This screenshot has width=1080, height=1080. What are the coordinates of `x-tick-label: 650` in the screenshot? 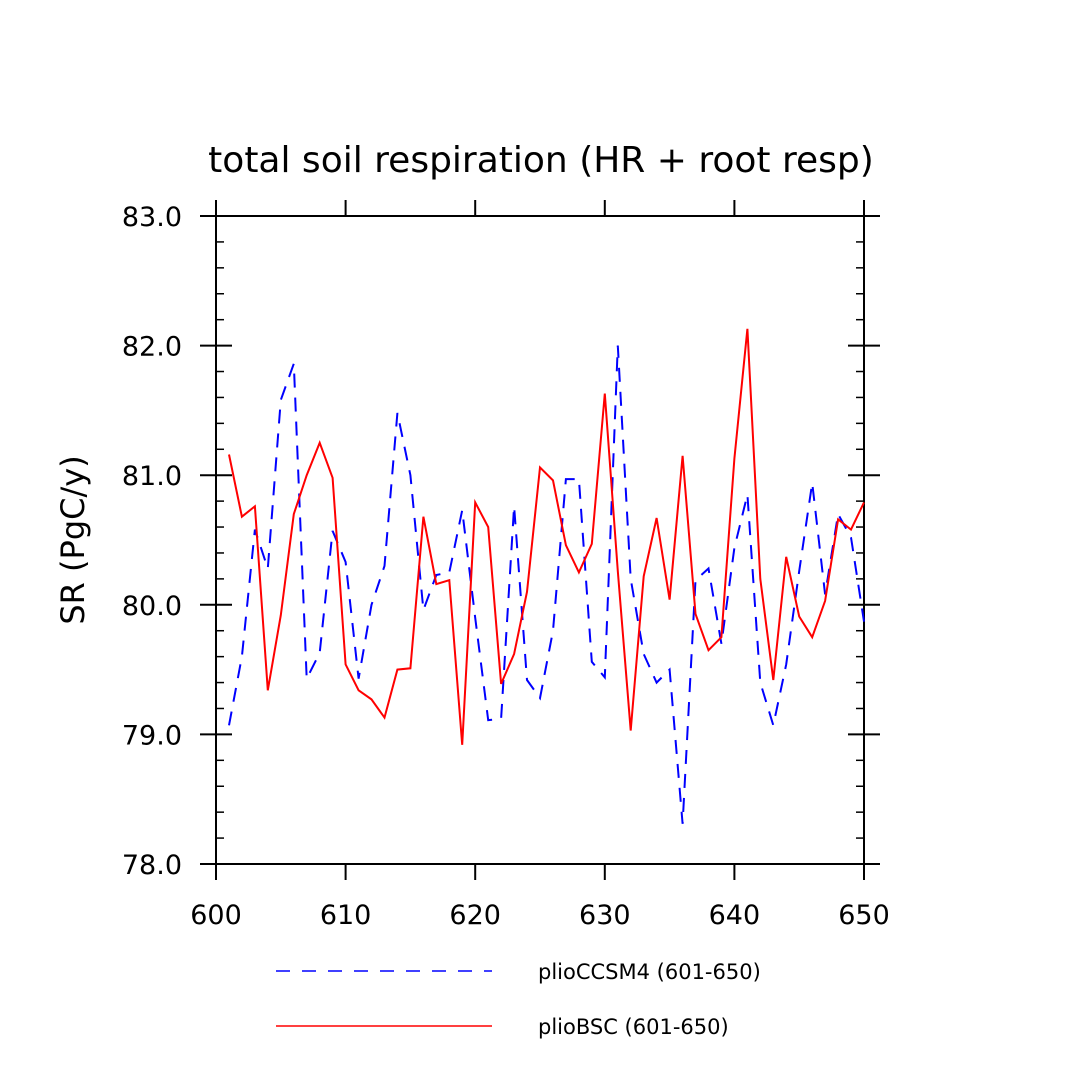 It's located at (864, 915).